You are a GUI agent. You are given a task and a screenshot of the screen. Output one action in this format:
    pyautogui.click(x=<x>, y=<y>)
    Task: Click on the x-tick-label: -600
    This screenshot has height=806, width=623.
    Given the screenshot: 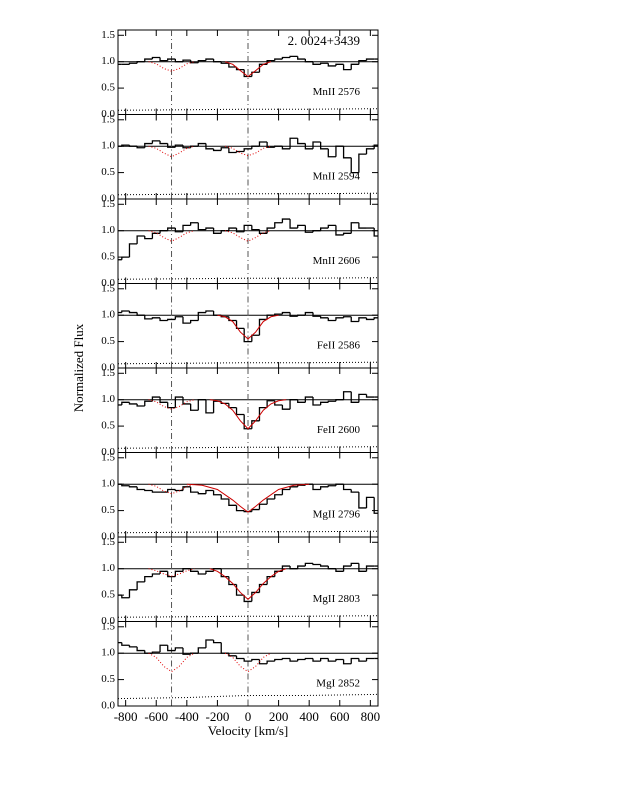 What is the action you would take?
    pyautogui.click(x=156, y=716)
    